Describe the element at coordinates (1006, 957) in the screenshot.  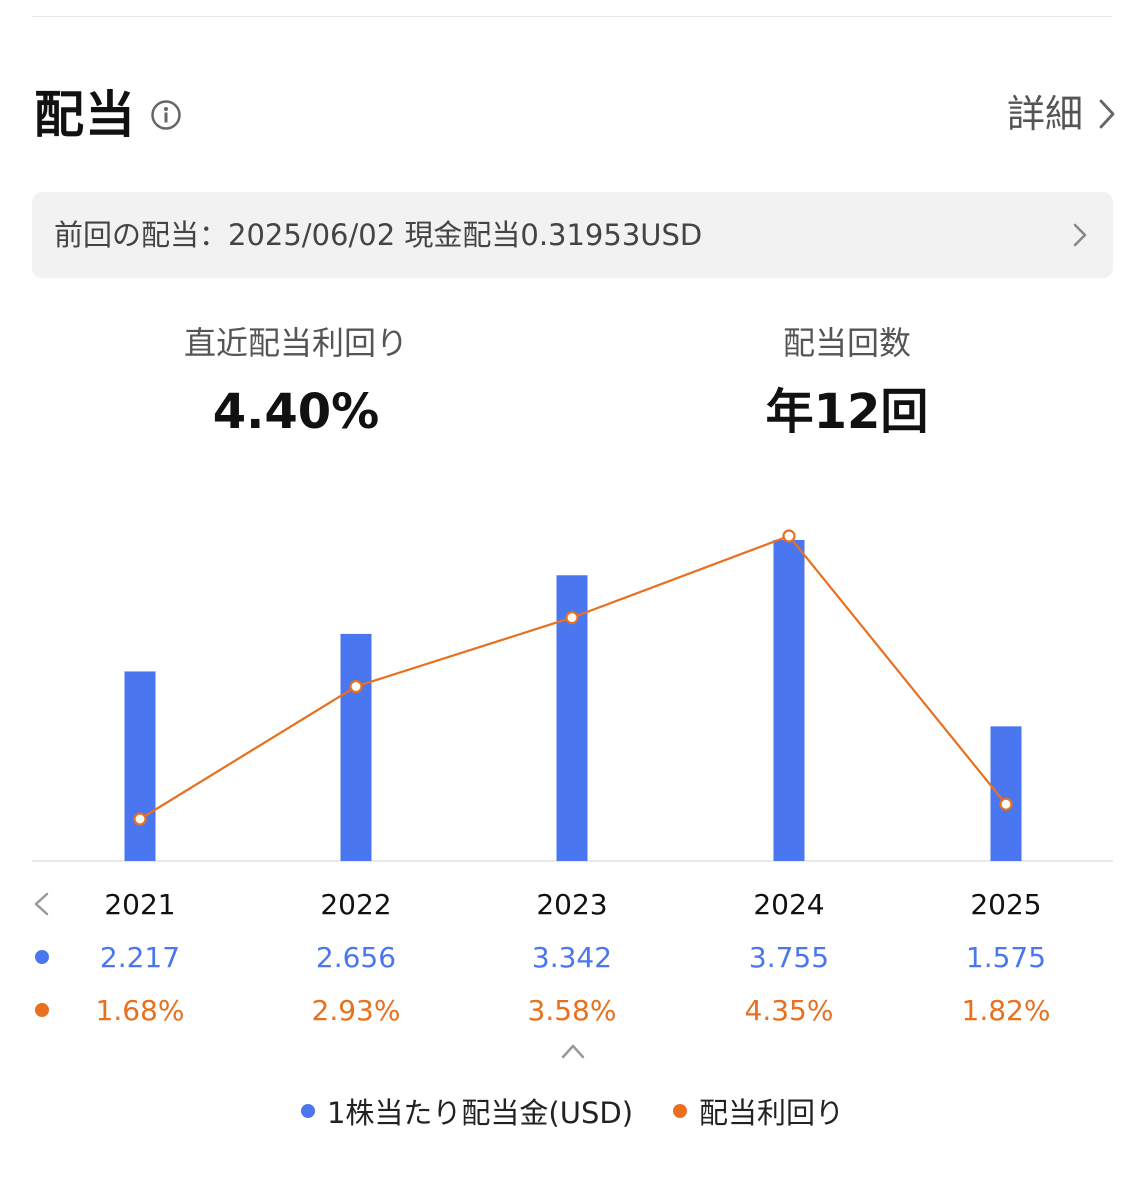
I see `dps-value-label: 1.575` at that location.